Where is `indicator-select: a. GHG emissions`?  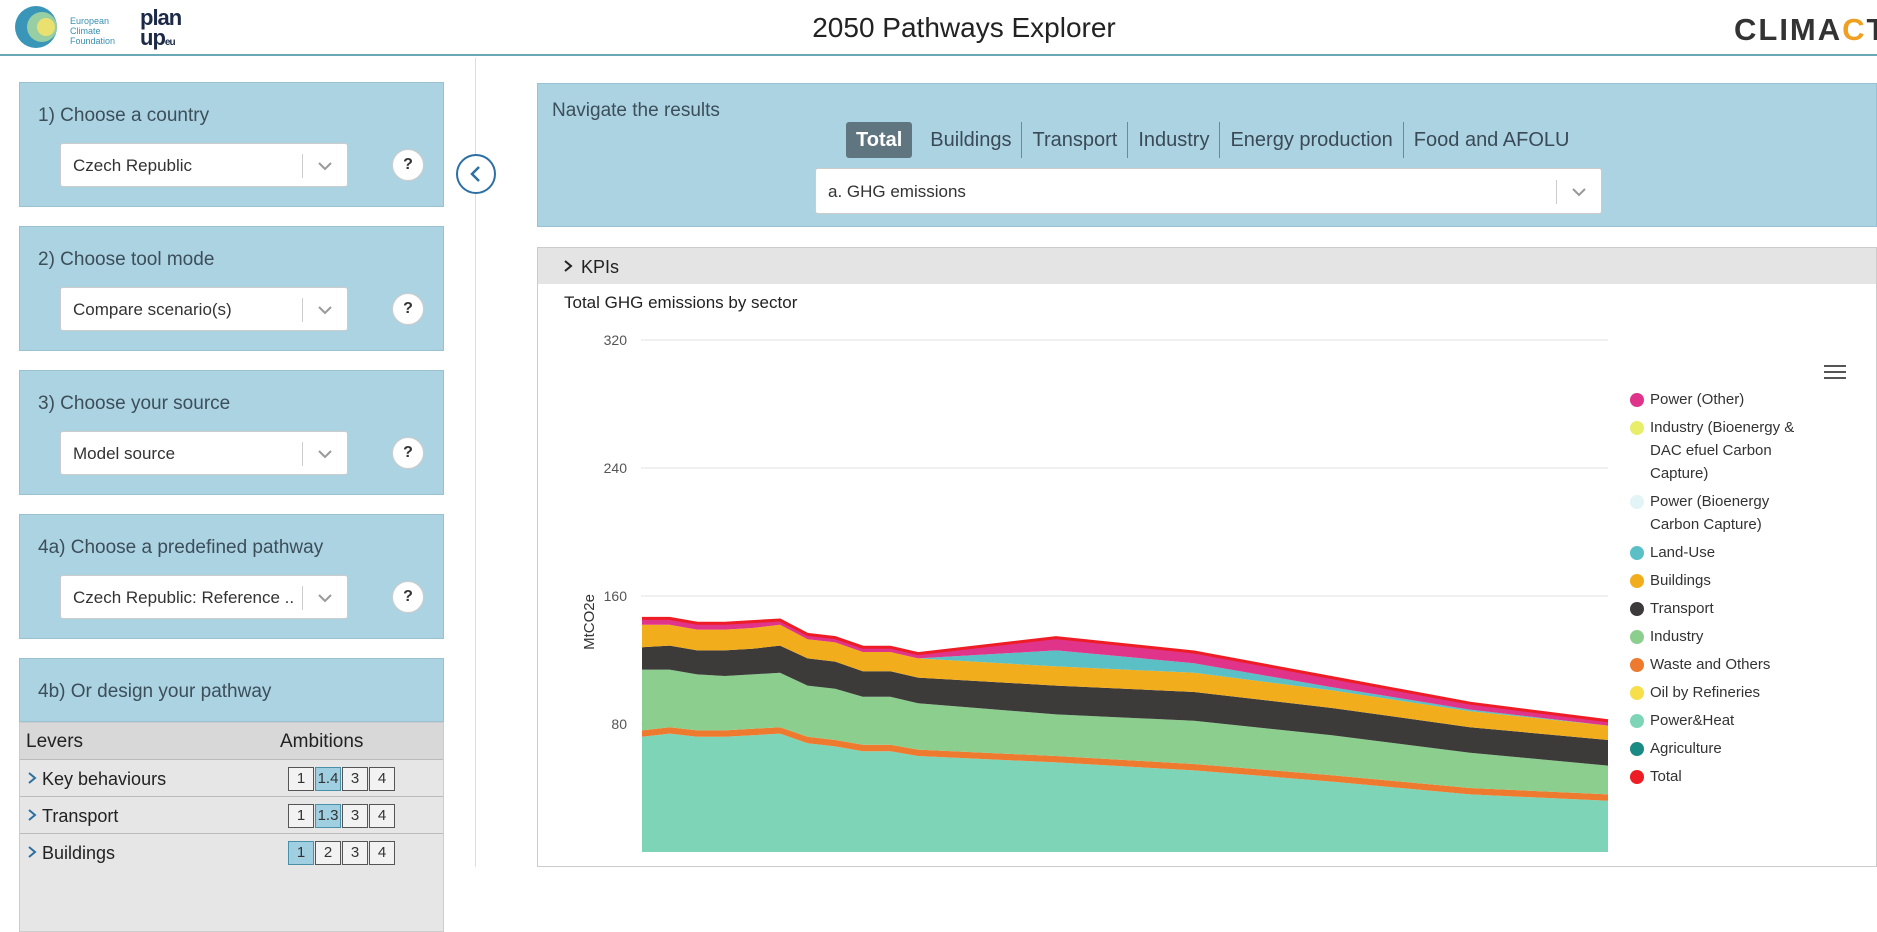
indicator-select: a. GHG emissions is located at coordinates (1208, 191).